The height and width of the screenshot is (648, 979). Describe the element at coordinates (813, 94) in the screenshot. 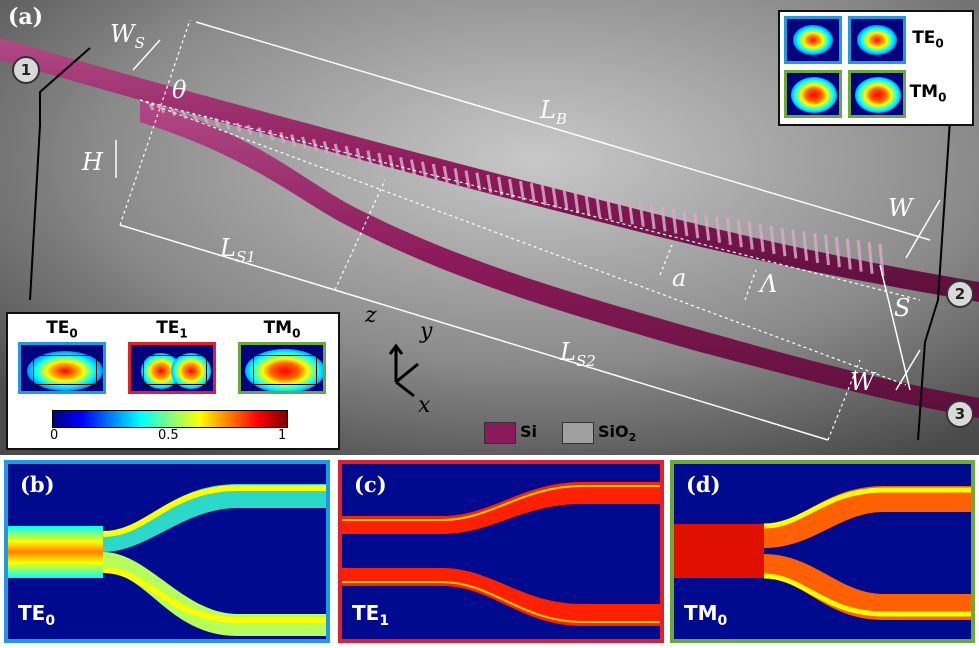

I see `output-tm0-port2` at that location.